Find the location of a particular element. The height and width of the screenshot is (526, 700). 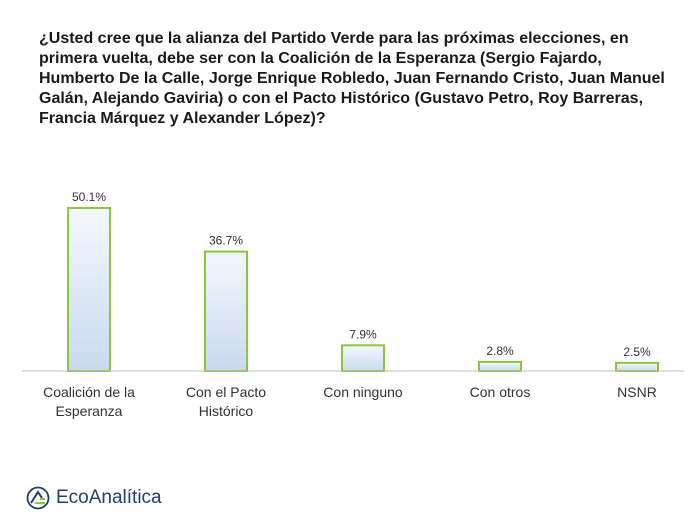

category-label-1: Con el Pacto Histórico is located at coordinates (226, 401).